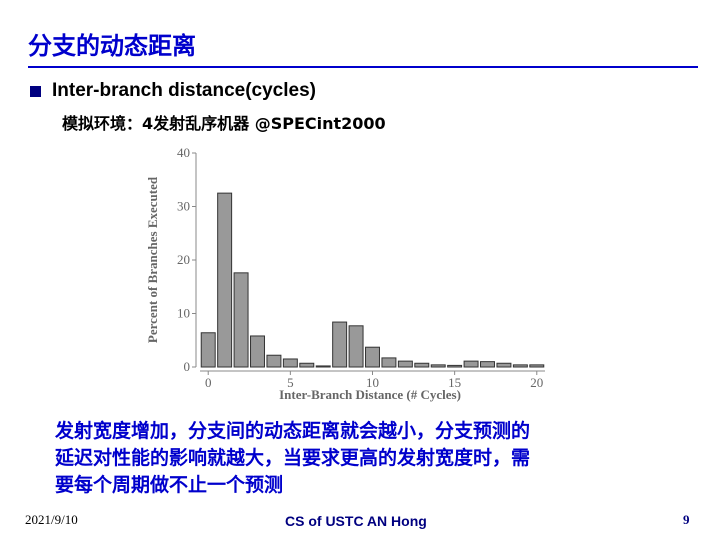 The width and height of the screenshot is (720, 540). I want to click on y-tick-label: 10, so click(183, 313).